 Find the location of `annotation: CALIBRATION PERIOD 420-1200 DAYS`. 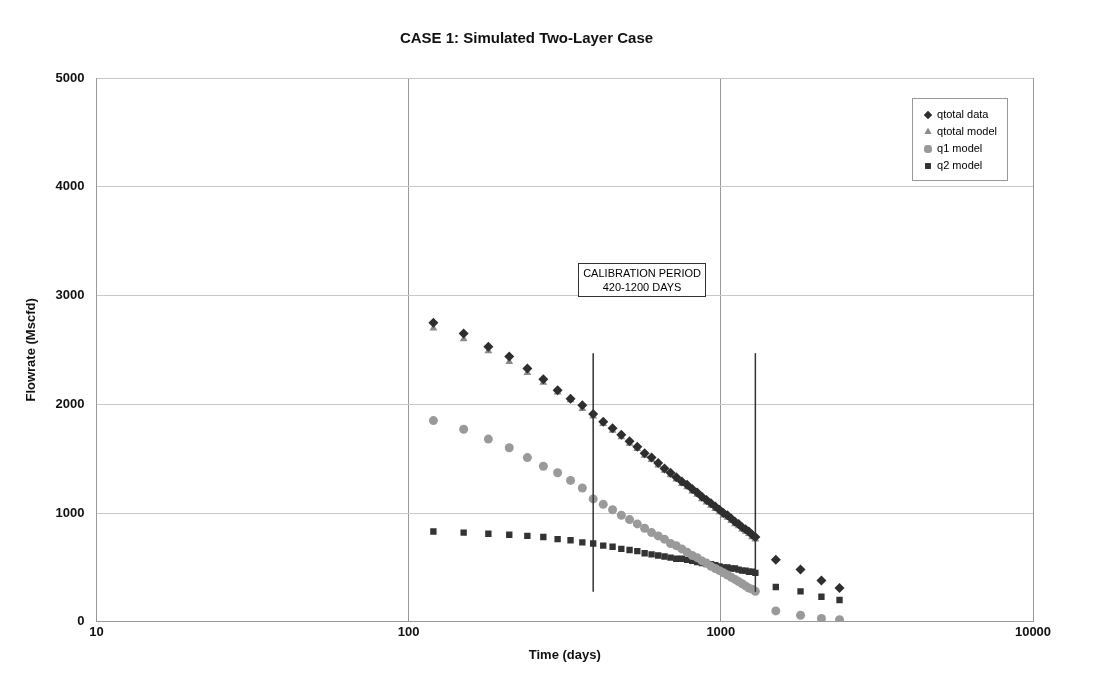

annotation: CALIBRATION PERIOD 420-1200 DAYS is located at coordinates (642, 279).